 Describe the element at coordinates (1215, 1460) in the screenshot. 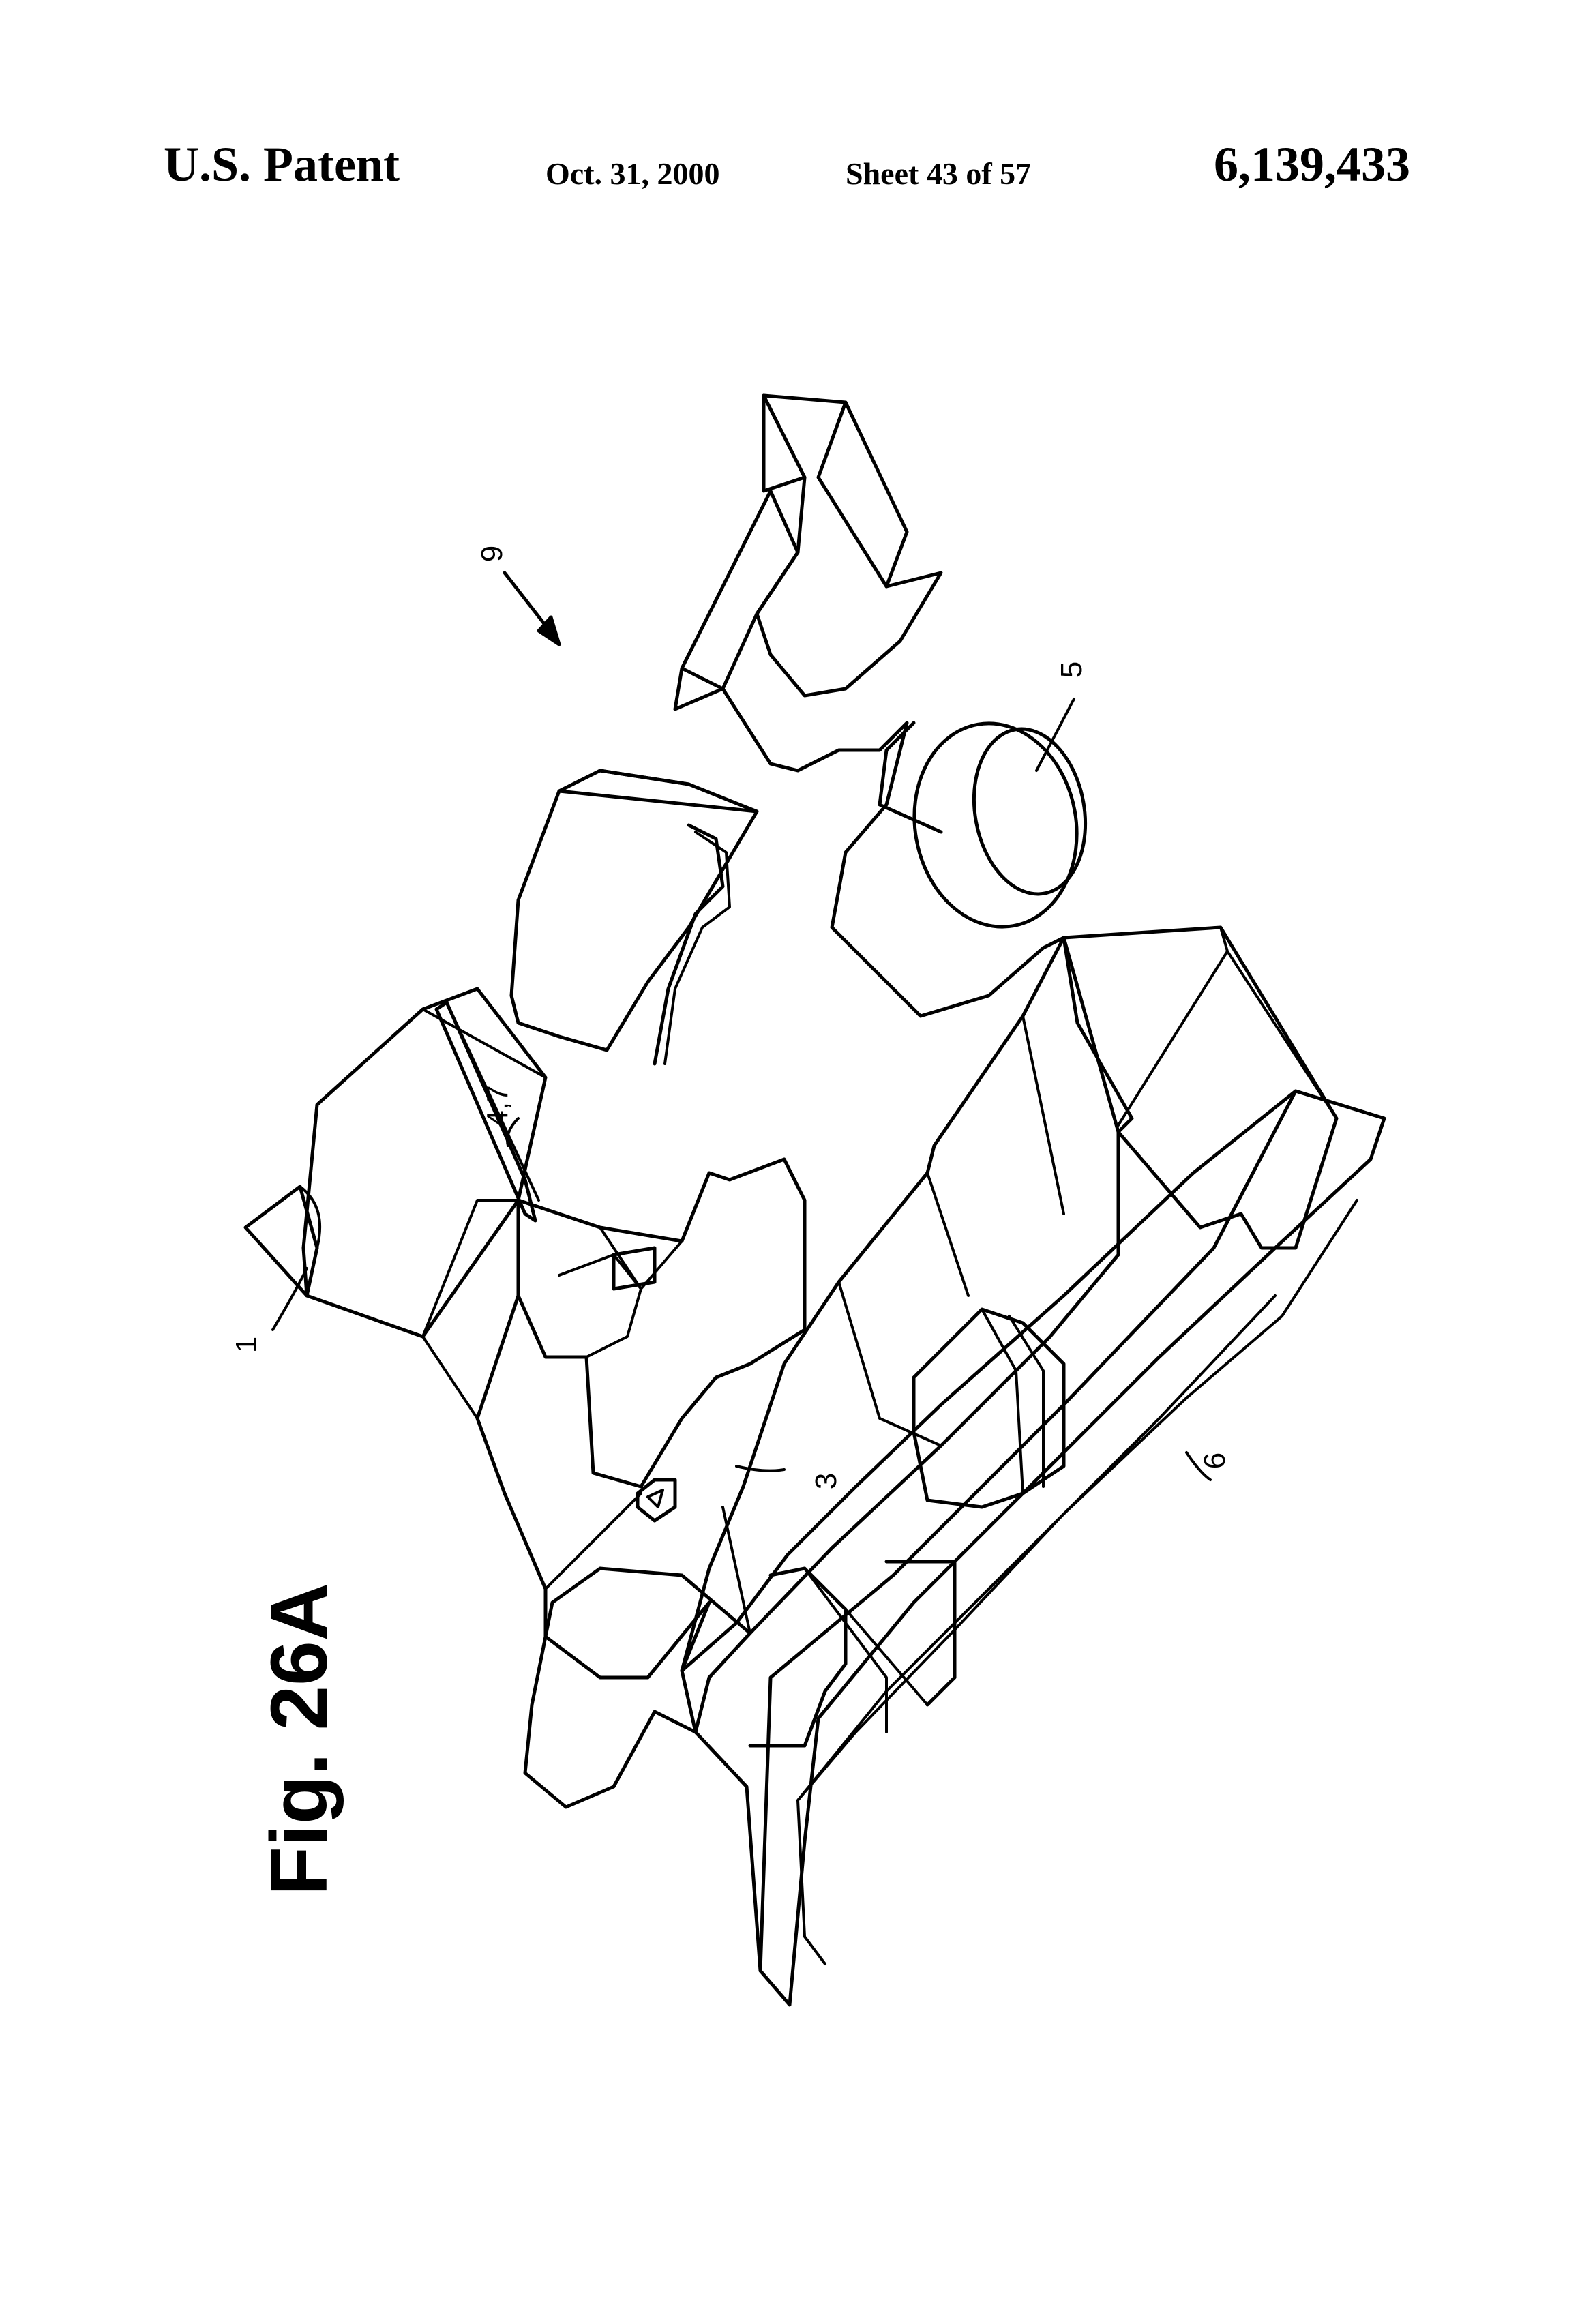

I see `ref-6: 6` at that location.